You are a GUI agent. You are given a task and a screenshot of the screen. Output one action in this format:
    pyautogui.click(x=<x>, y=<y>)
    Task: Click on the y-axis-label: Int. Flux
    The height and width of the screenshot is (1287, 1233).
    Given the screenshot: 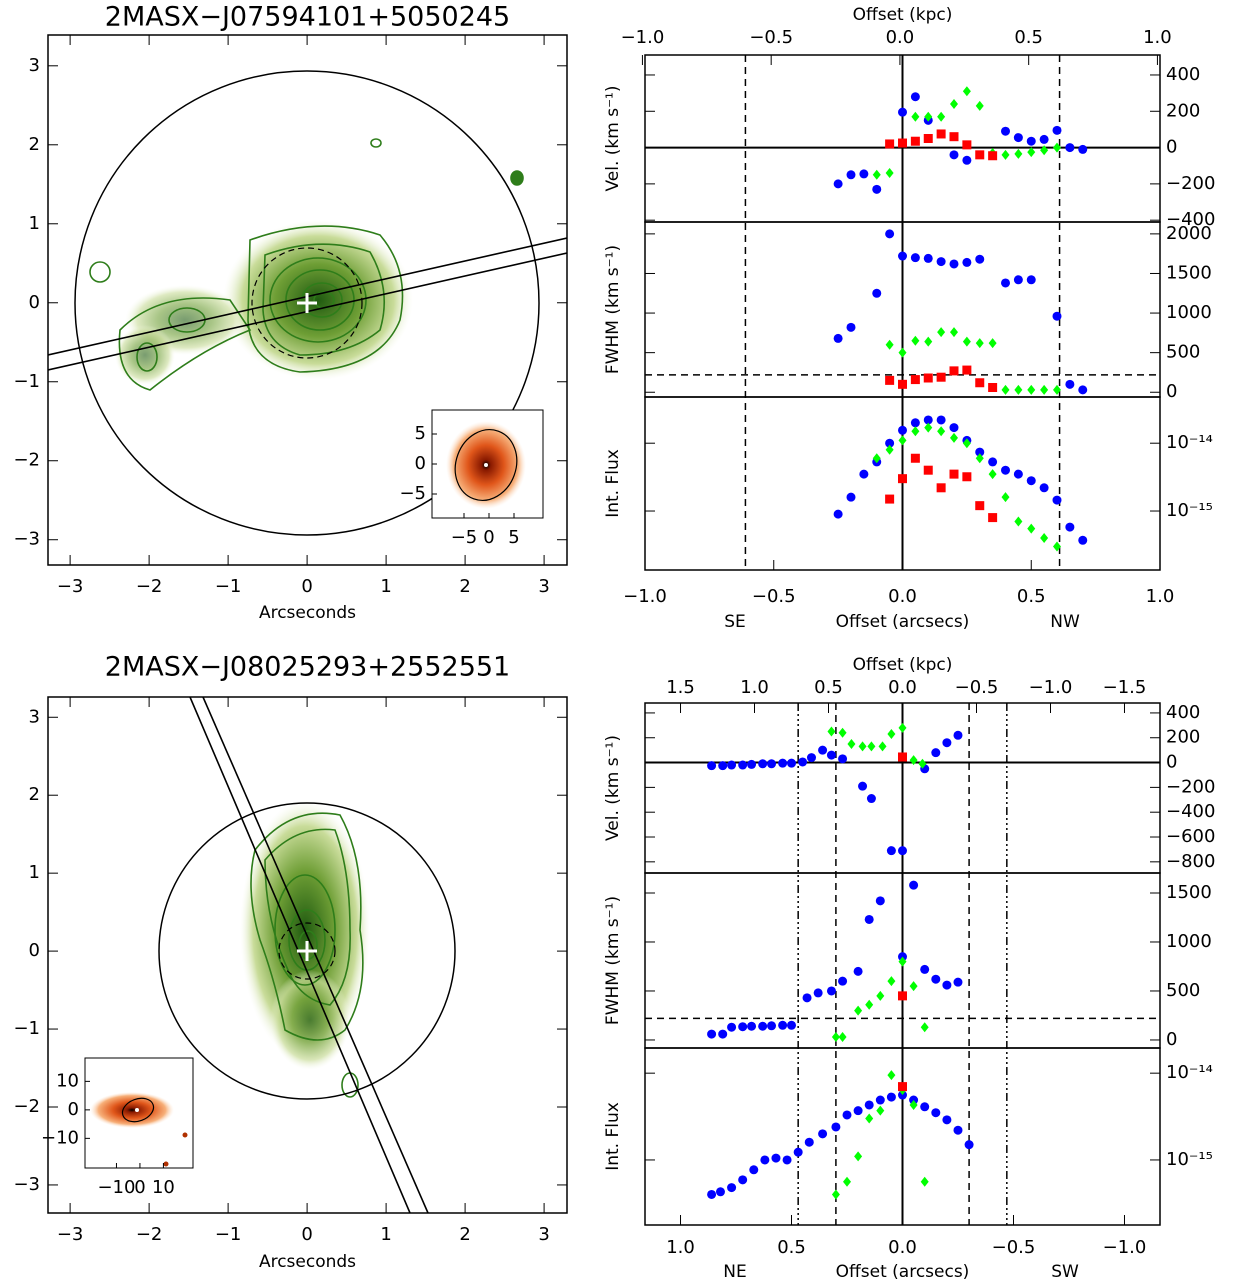 What is the action you would take?
    pyautogui.click(x=613, y=1136)
    